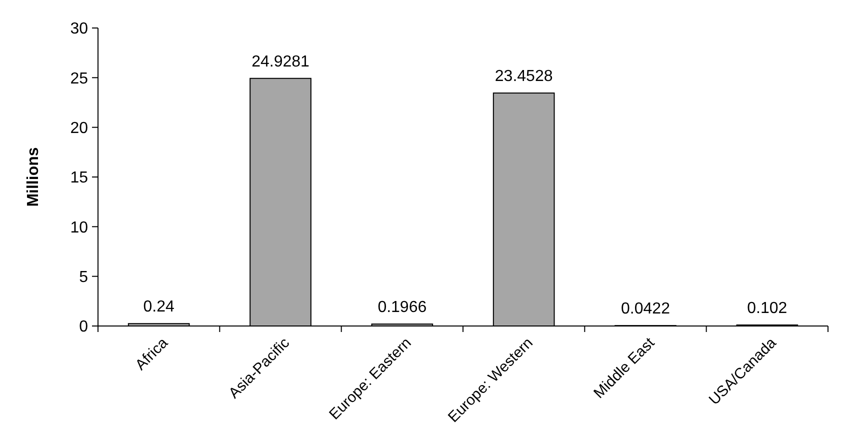  I want to click on y-tick-label: 25, so click(79, 79).